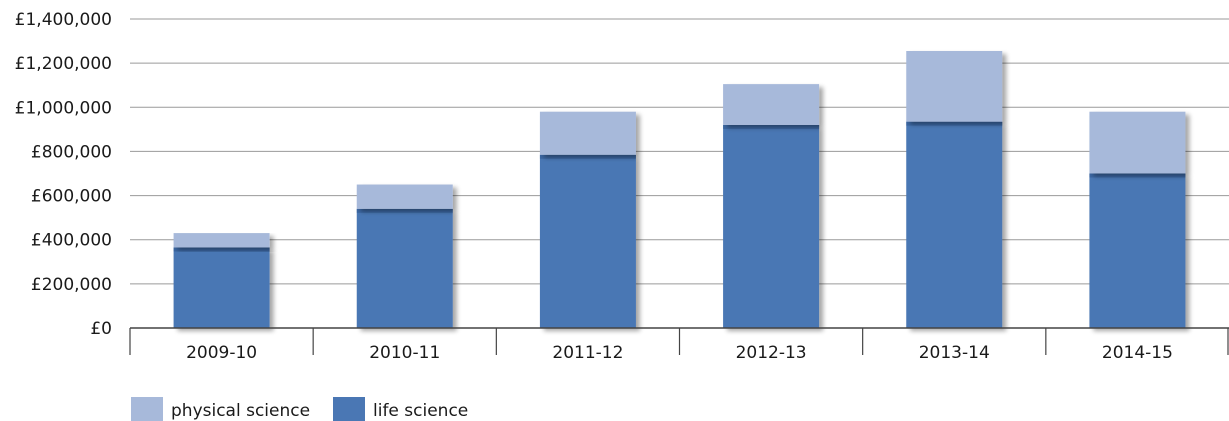 The image size is (1229, 421). What do you see at coordinates (63, 20) in the screenshot?
I see `y-tick-label: £1,400,000` at bounding box center [63, 20].